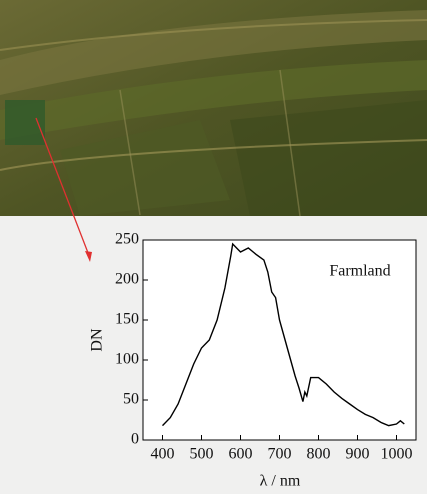 This screenshot has width=427, height=494. I want to click on pointer-arrow, so click(63, 189).